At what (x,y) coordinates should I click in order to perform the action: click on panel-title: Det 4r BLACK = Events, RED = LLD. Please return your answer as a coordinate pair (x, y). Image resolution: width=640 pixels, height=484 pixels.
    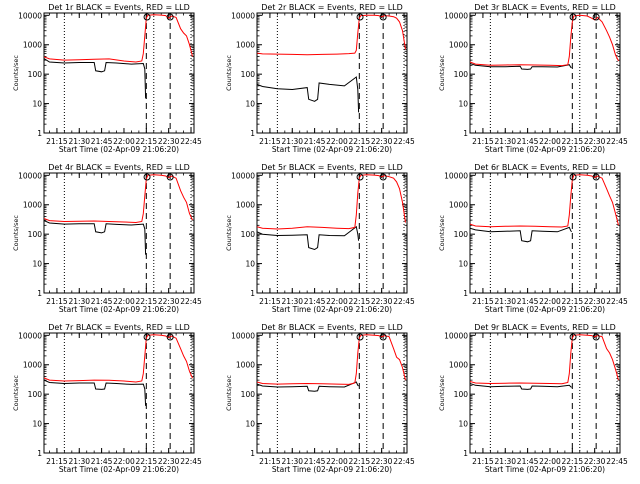
    Looking at the image, I should click on (119, 167).